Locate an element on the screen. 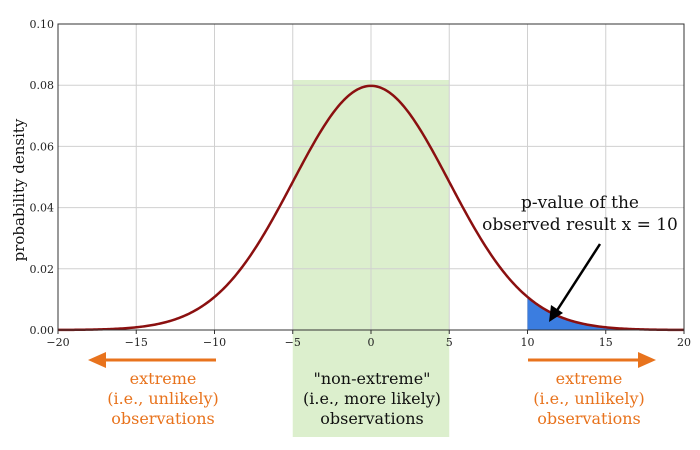 This screenshot has width=700, height=450. pvalue-arrow is located at coordinates (575, 282).